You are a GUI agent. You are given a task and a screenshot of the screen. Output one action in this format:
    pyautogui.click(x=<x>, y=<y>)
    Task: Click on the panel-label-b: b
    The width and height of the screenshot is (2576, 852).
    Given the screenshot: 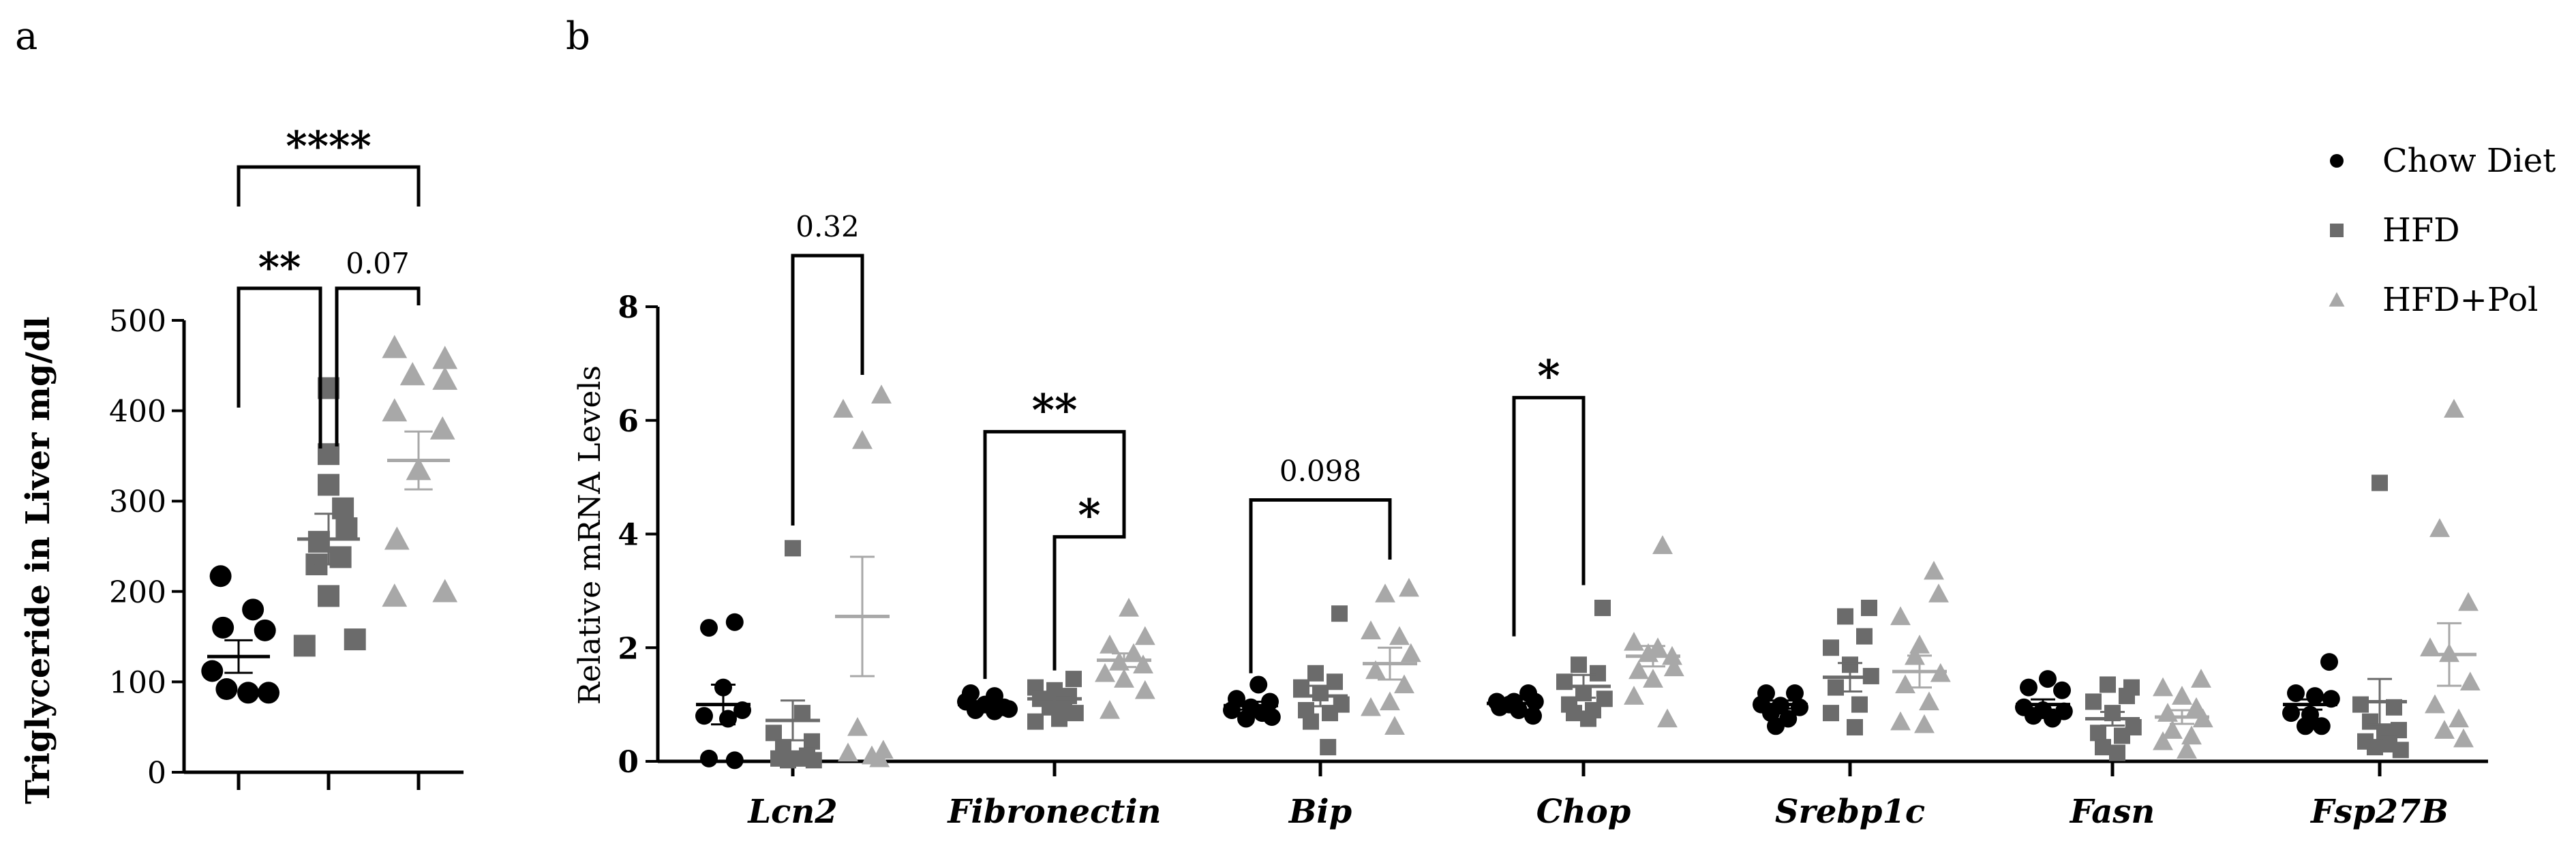 What is the action you would take?
    pyautogui.click(x=578, y=36)
    